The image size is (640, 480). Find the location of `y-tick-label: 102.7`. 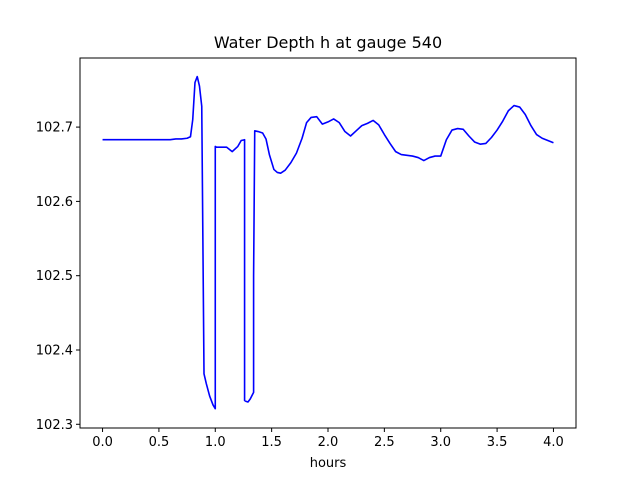

y-tick-label: 102.7 is located at coordinates (54, 128).